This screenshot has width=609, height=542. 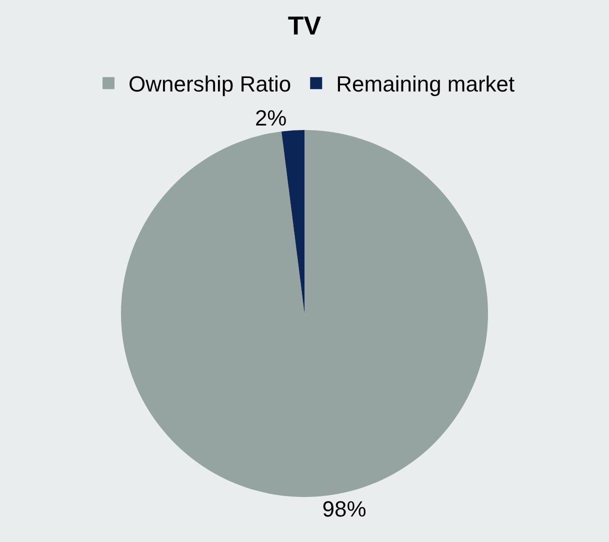 I want to click on data-label: 98%, so click(x=344, y=509).